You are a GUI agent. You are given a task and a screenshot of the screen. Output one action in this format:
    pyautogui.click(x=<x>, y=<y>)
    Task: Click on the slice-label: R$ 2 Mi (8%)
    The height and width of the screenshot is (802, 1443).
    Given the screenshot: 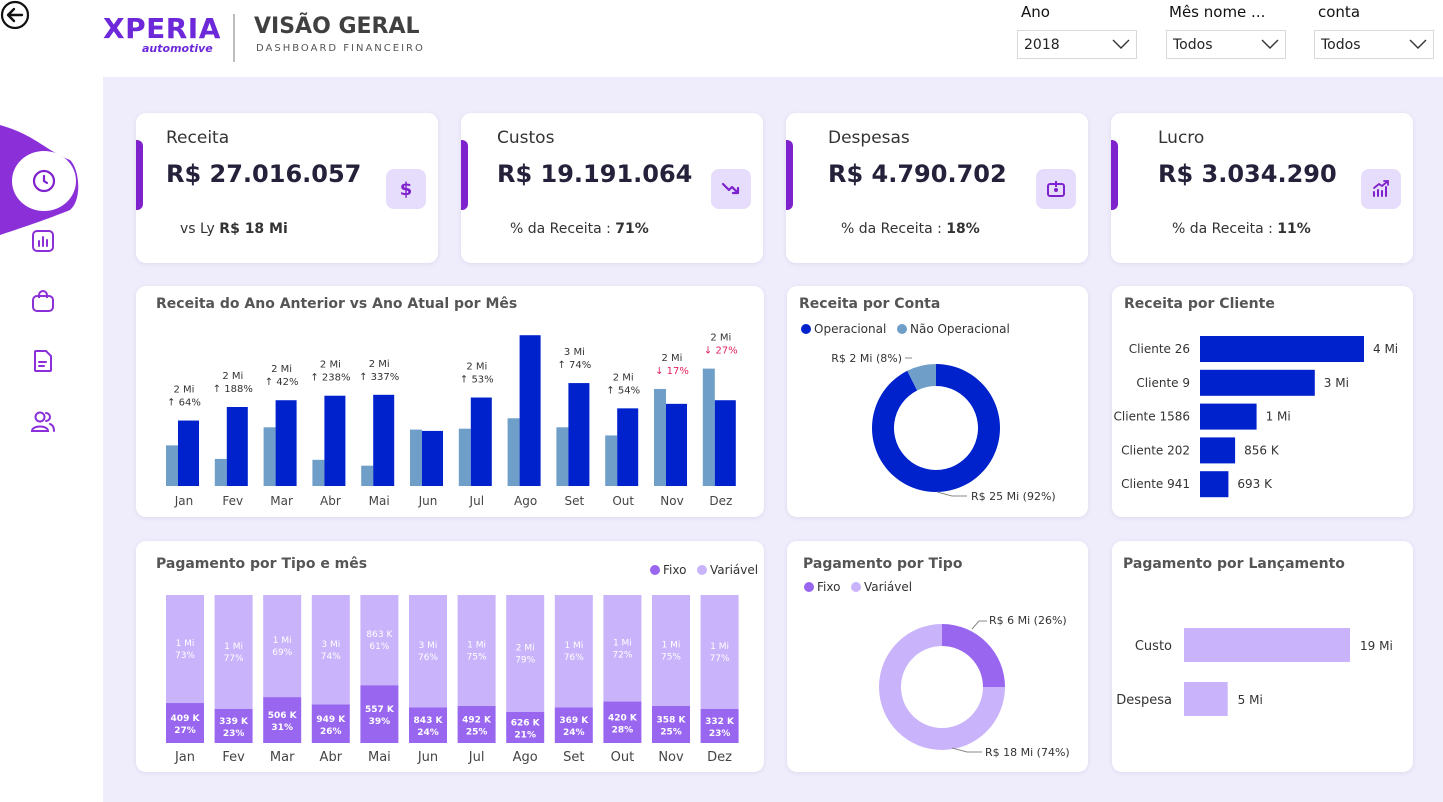 What is the action you would take?
    pyautogui.click(x=866, y=358)
    